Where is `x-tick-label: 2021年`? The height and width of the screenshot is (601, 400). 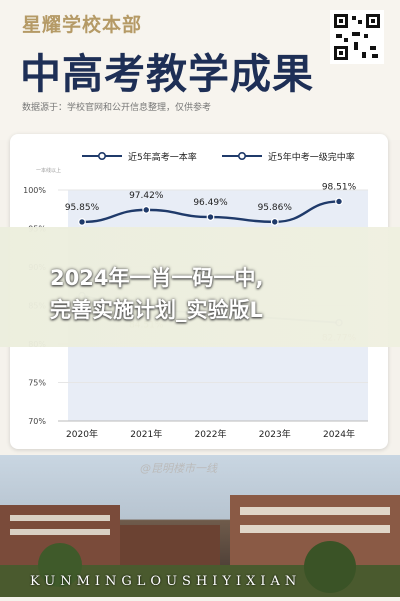 x-tick-label: 2021年 is located at coordinates (146, 434).